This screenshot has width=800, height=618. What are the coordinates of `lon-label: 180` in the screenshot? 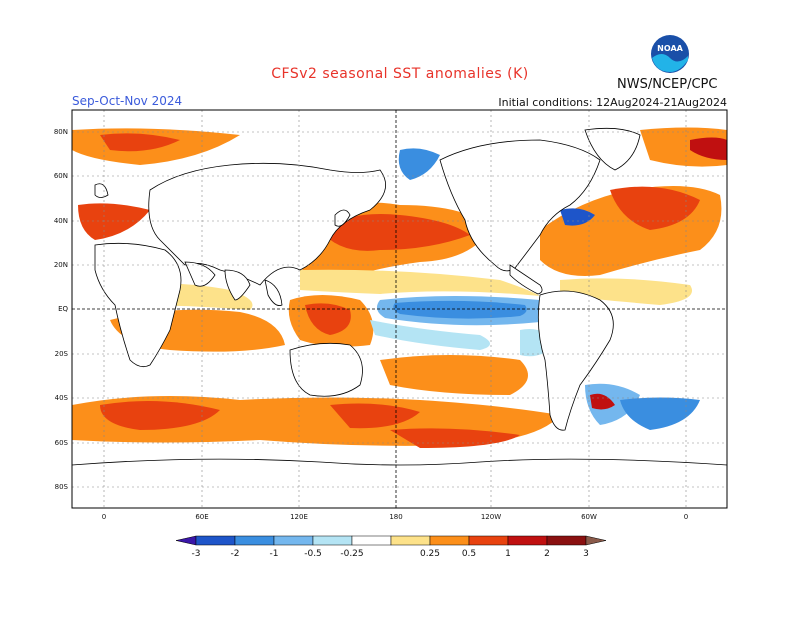 It's located at (395, 517).